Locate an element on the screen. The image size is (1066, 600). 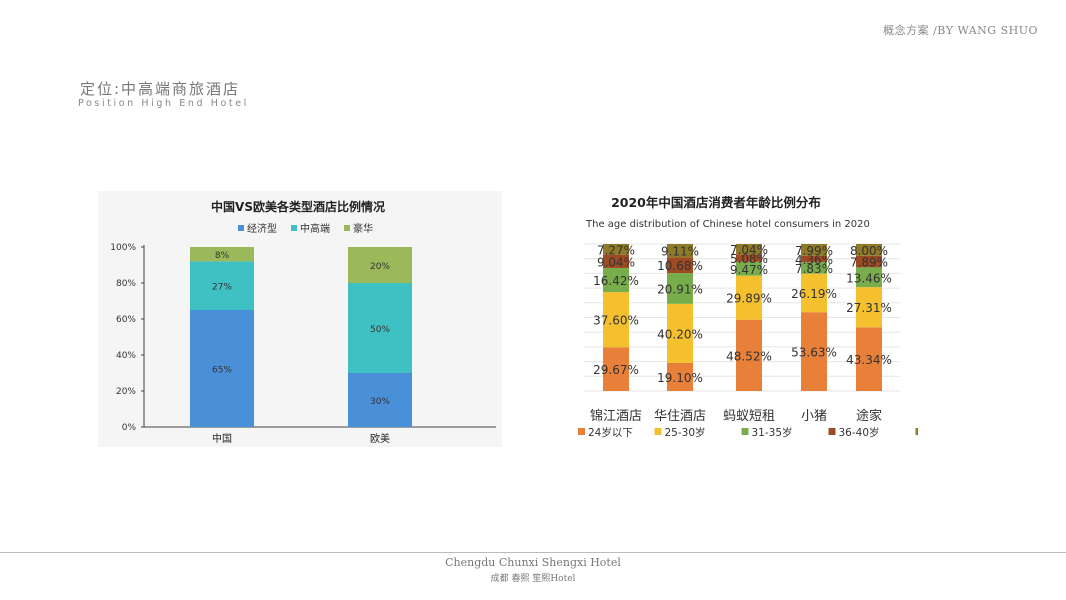
section-title: 定位:中高端商旅酒店 is located at coordinates (160, 89).